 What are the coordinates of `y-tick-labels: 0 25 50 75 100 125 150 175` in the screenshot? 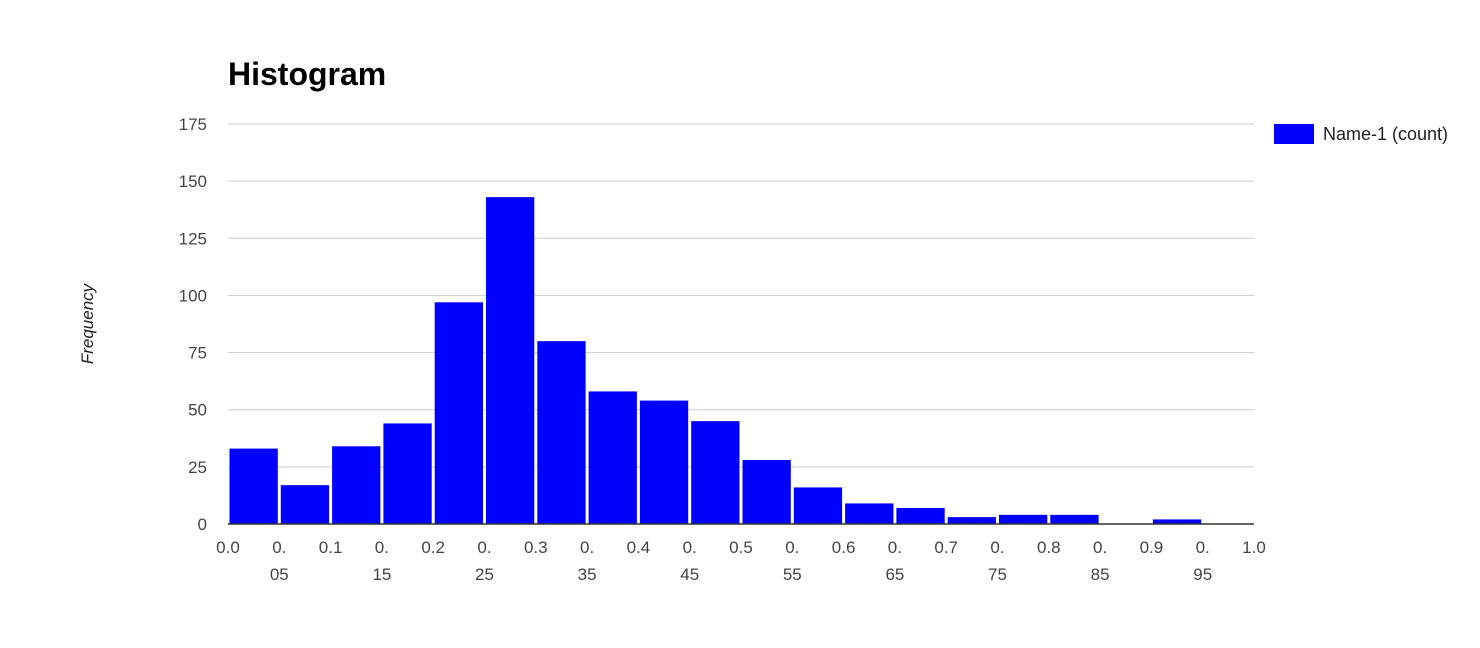 It's located at (193, 324).